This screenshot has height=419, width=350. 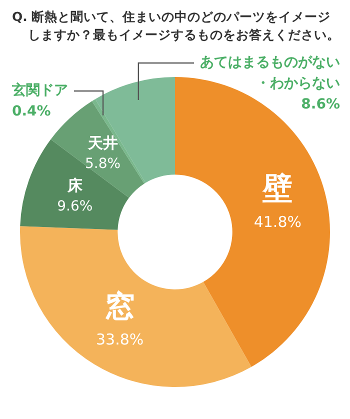 What do you see at coordinates (320, 104) in the screenshot?
I see `data-label: 8.6%` at bounding box center [320, 104].